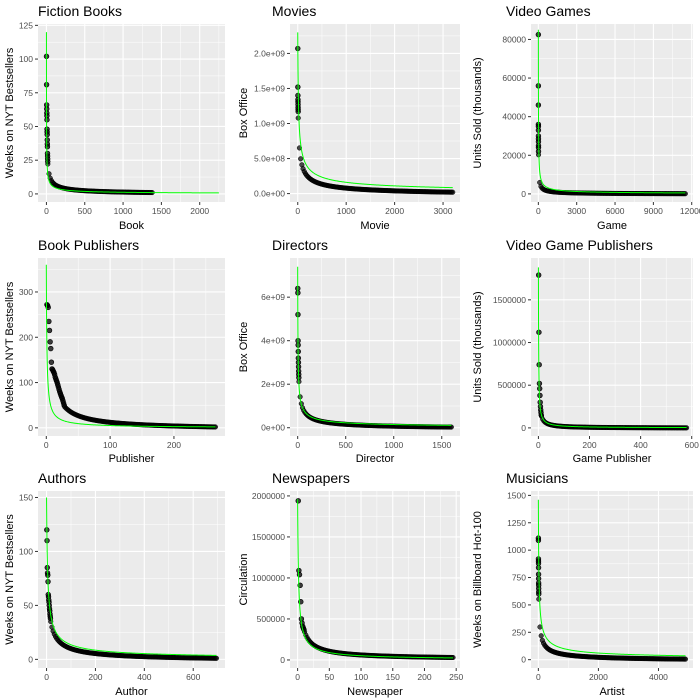  I want to click on y-tick-label: 1.5e+09, so click(269, 88).